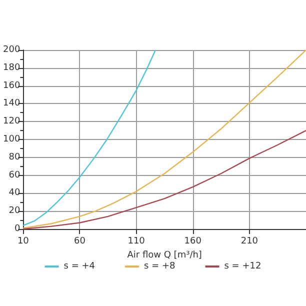 The image size is (306, 306). What do you see at coordinates (11, 139) in the screenshot?
I see `y-tick-label: 100` at bounding box center [11, 139].